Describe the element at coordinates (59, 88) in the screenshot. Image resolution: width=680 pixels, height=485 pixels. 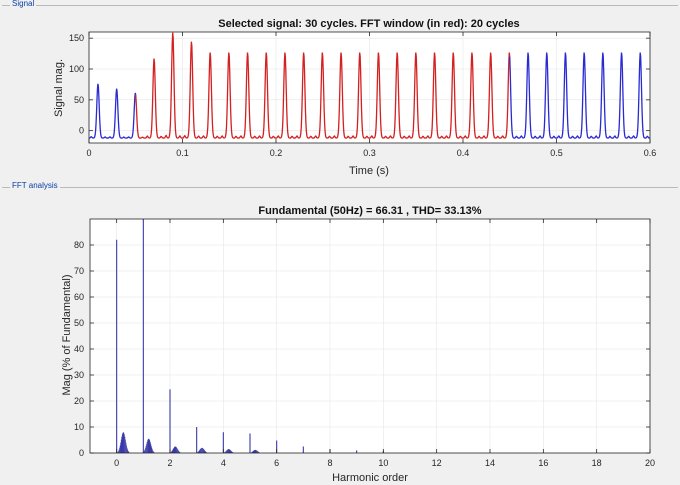
I see `signal-ylabel: Signal mag.` at that location.